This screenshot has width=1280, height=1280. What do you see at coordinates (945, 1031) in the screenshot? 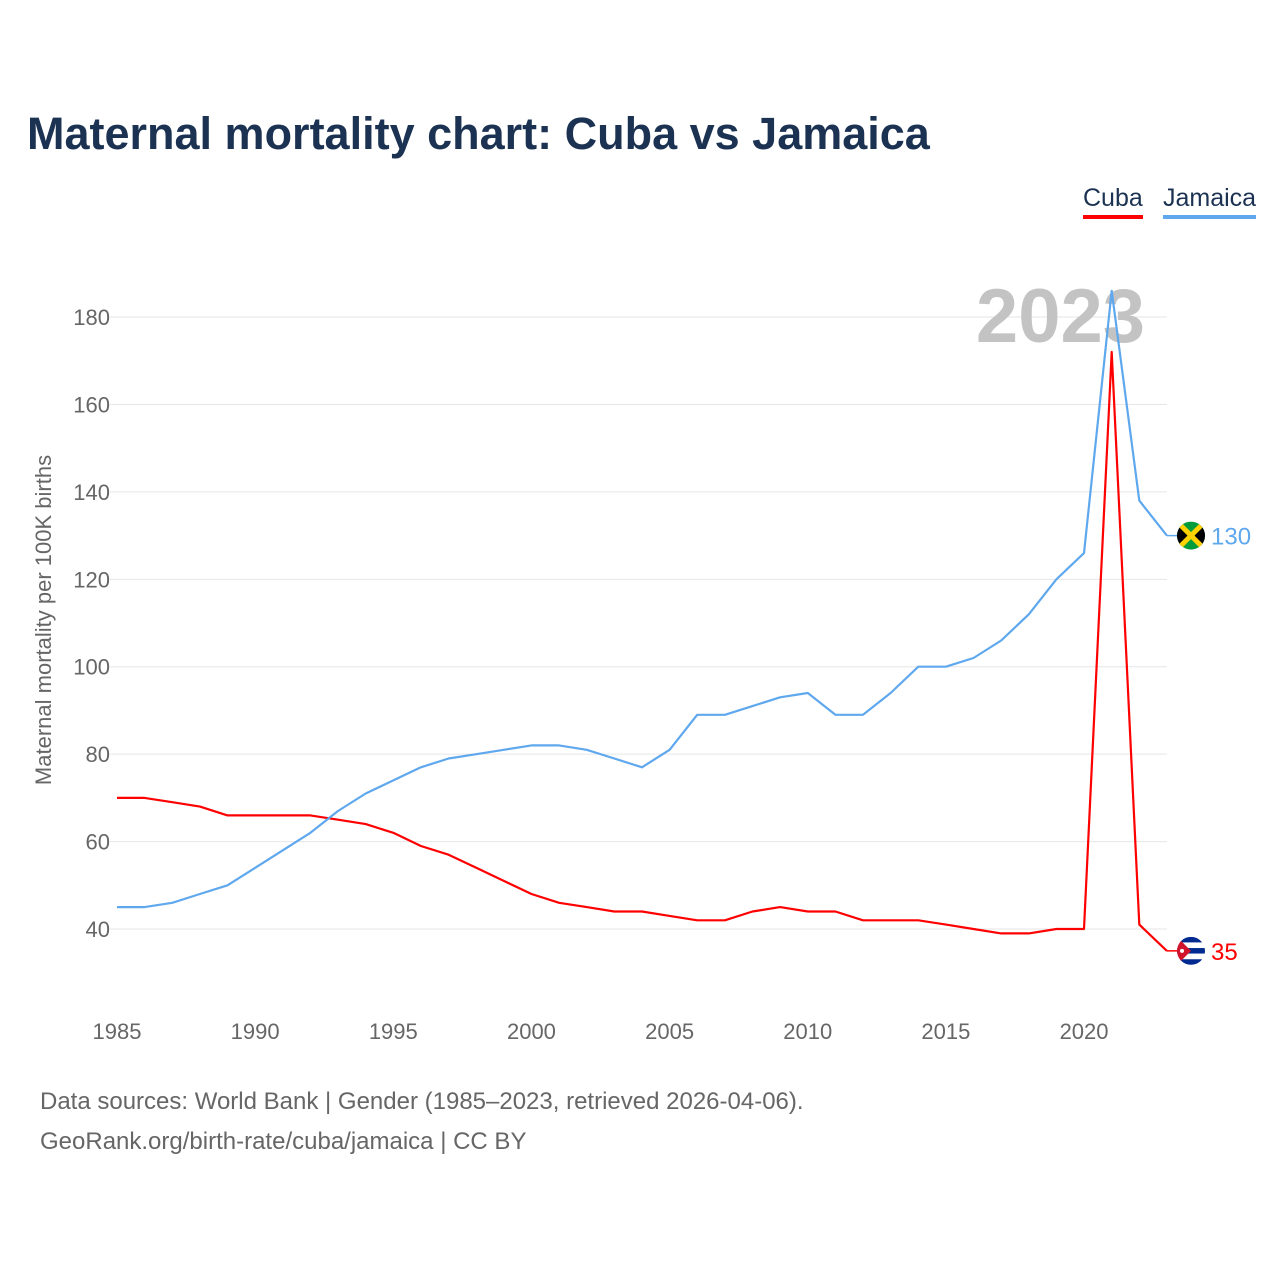
I see `x-tick-label: 2015` at bounding box center [945, 1031].